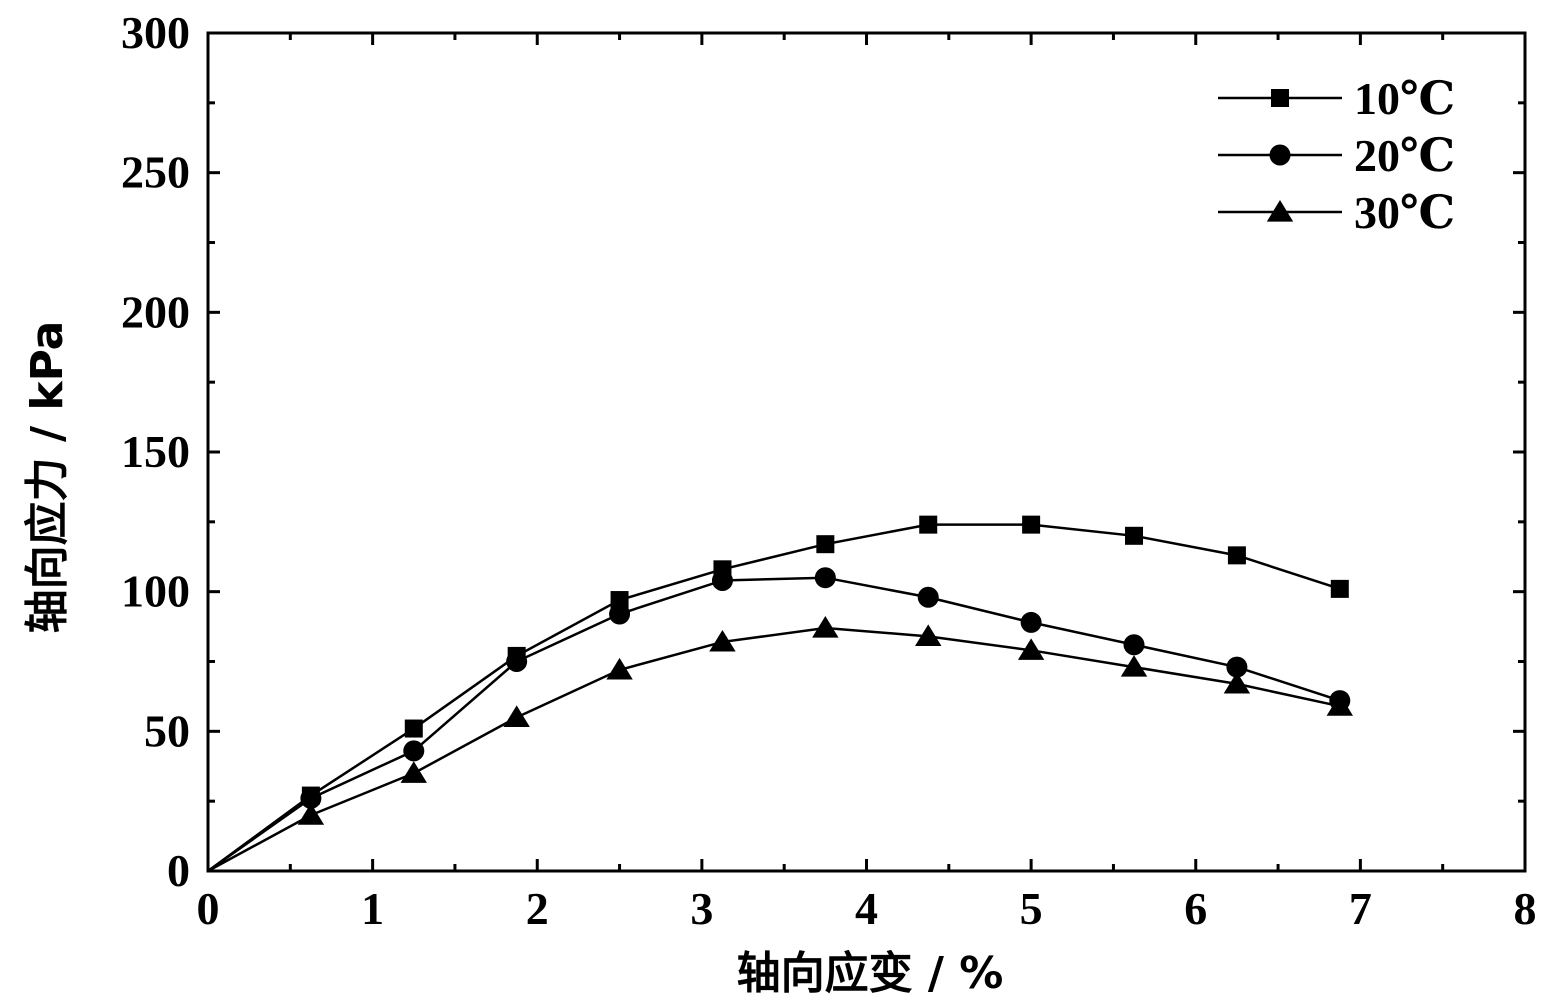 The width and height of the screenshot is (1549, 1005). Describe the element at coordinates (47, 477) in the screenshot. I see `y-axis-title: 轴向应力 / kPa` at that location.